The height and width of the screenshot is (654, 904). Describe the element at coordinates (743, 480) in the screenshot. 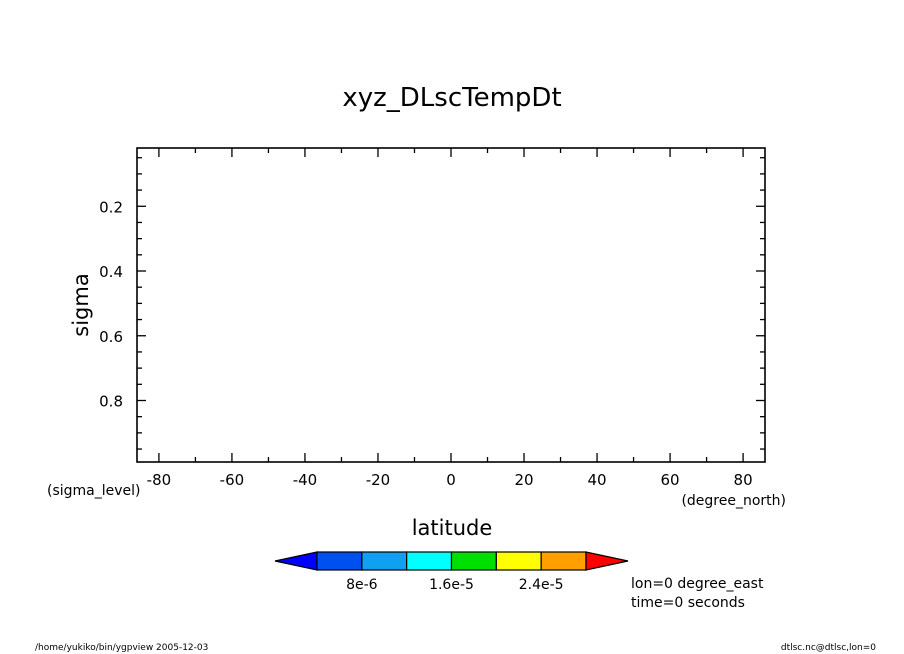

I see `x-tick-label: 80` at that location.